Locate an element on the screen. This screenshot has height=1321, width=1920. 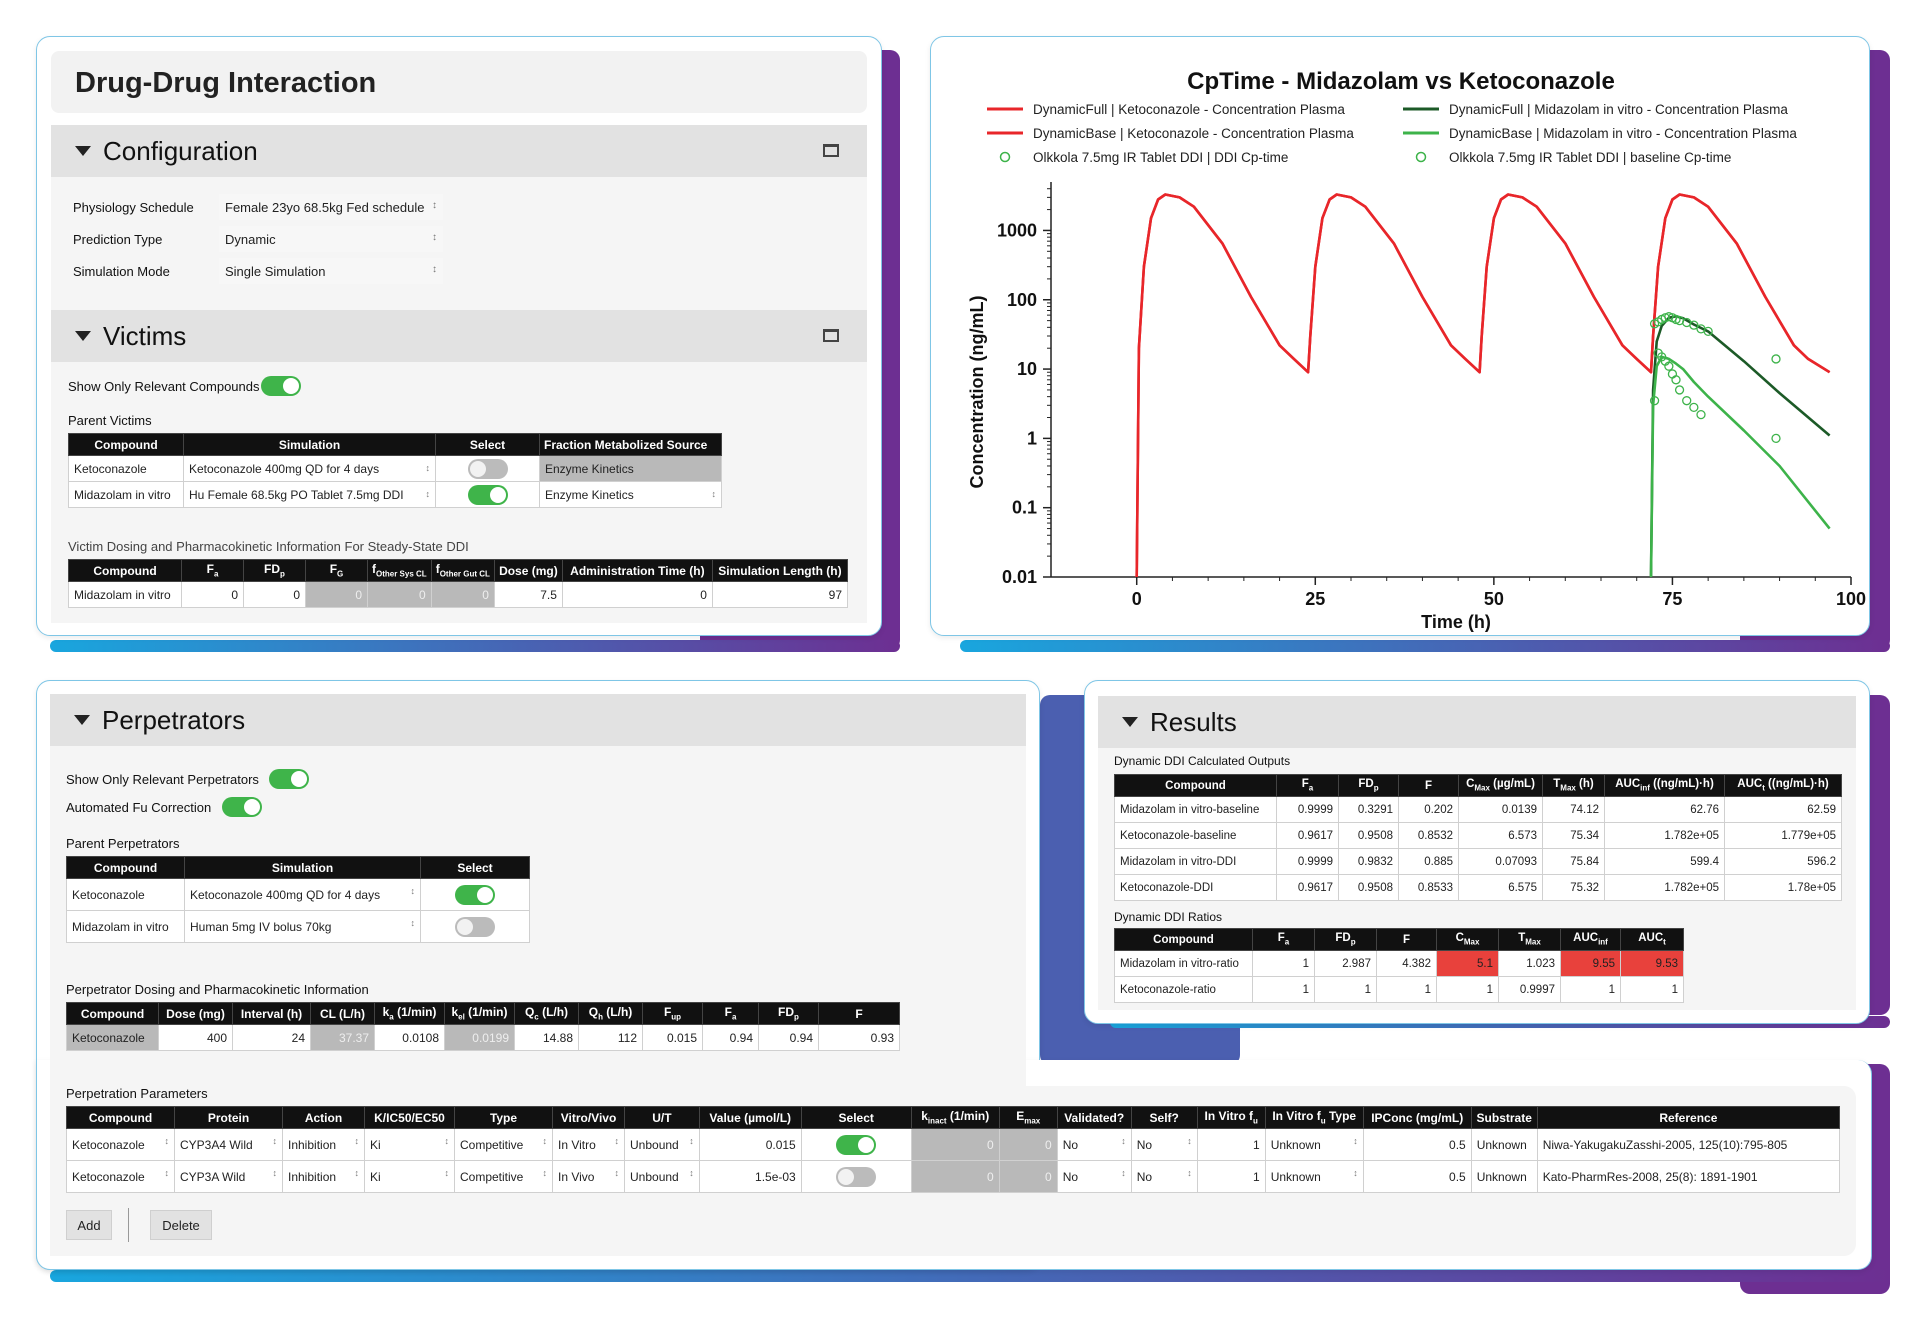
value-cell: 0.9508 is located at coordinates (1368, 887).